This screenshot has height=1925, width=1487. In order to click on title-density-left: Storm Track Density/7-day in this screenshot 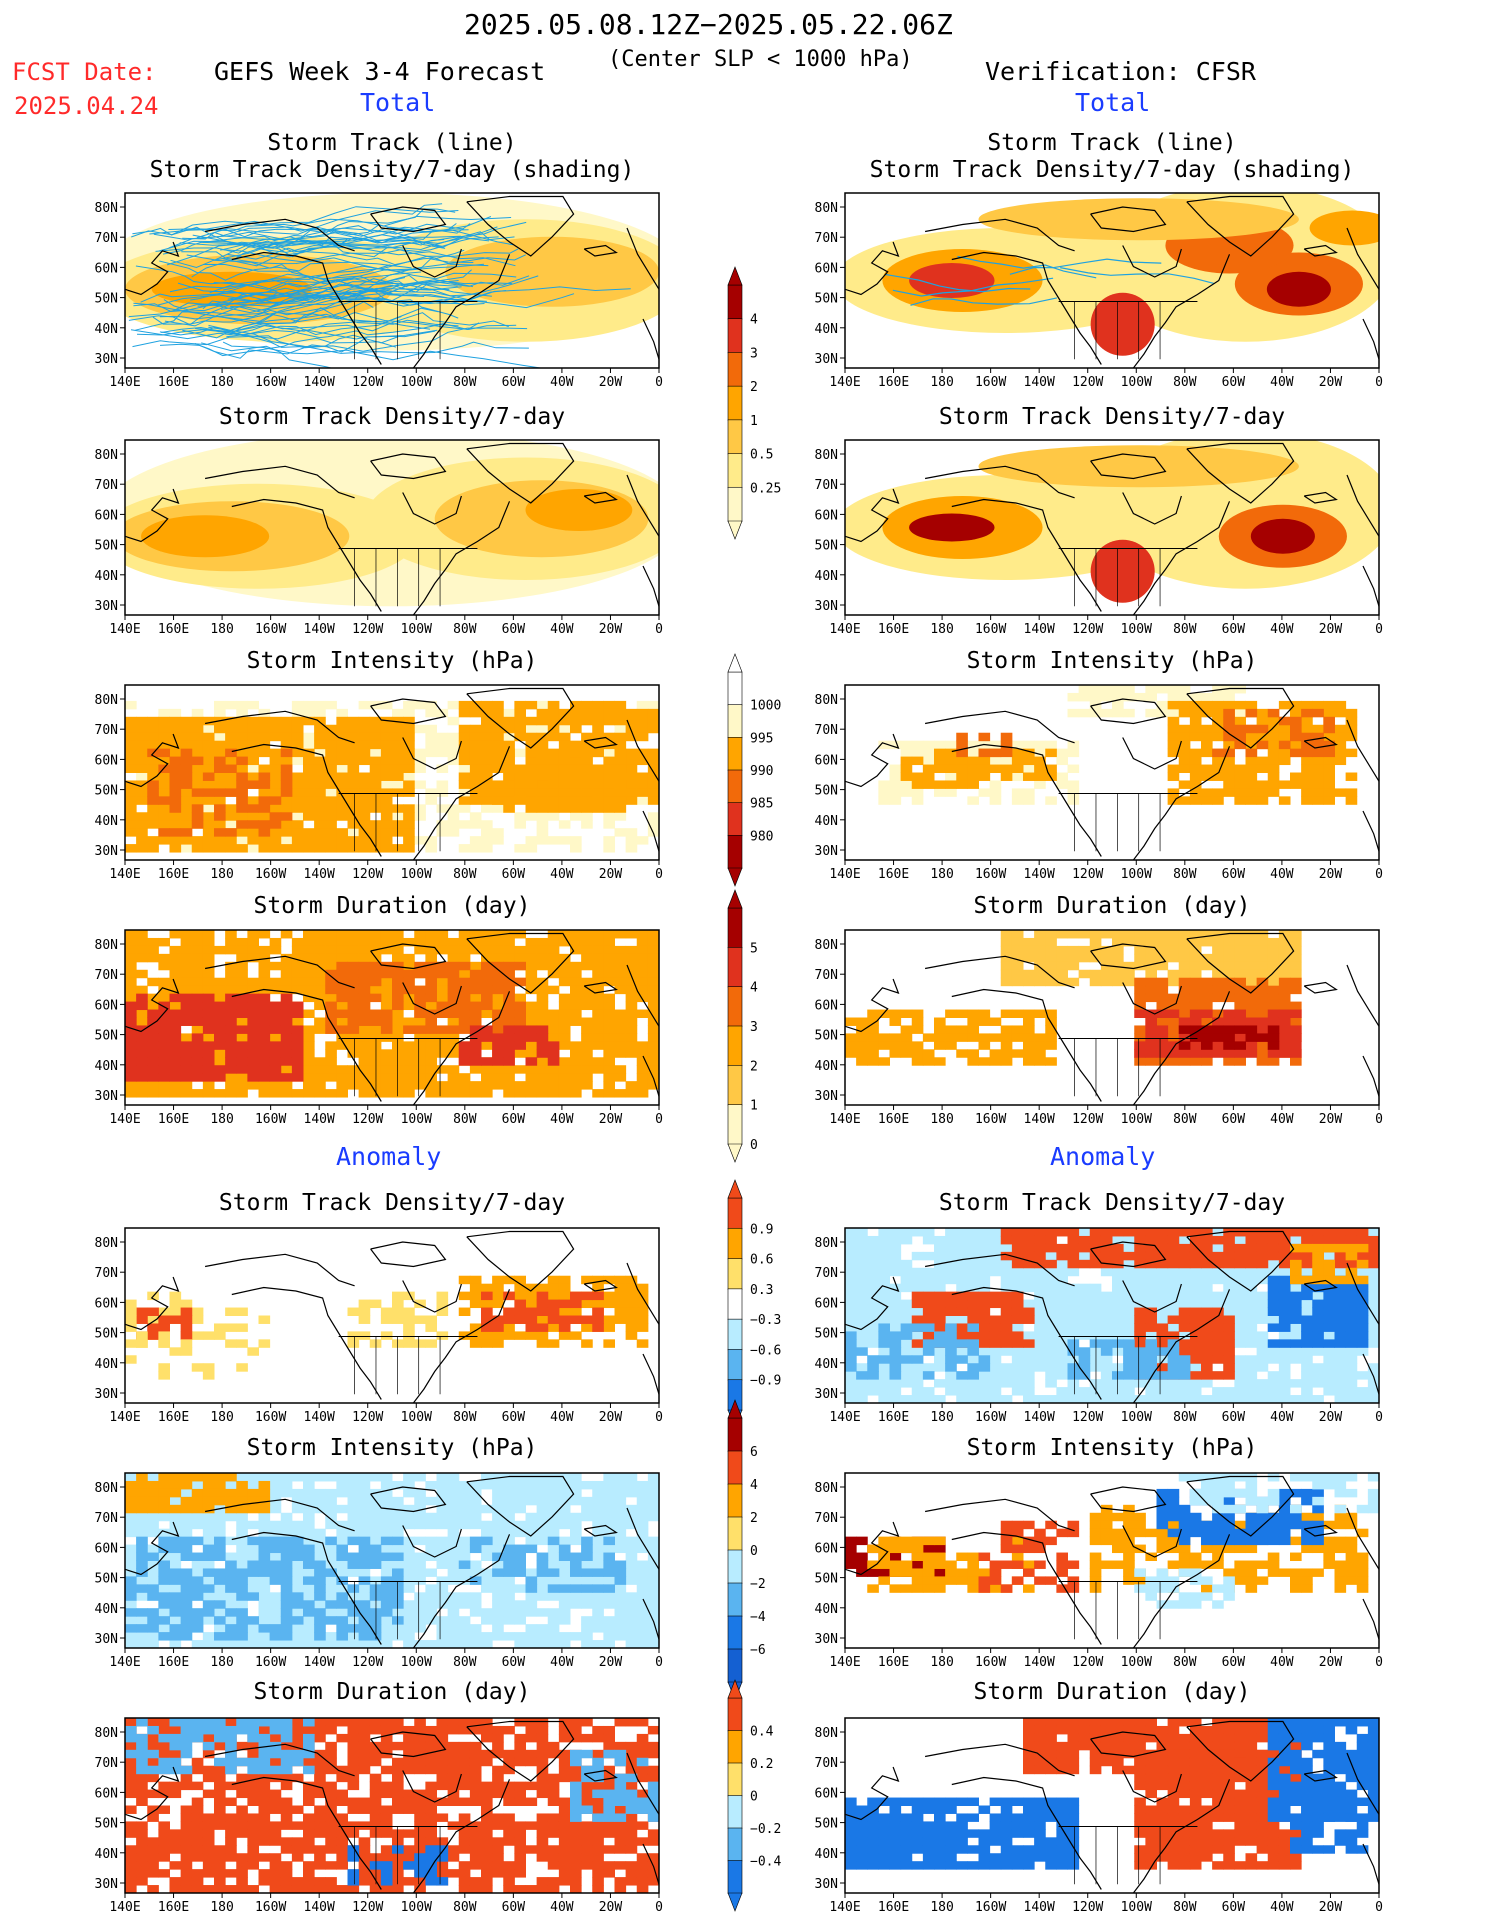, I will do `click(392, 417)`.